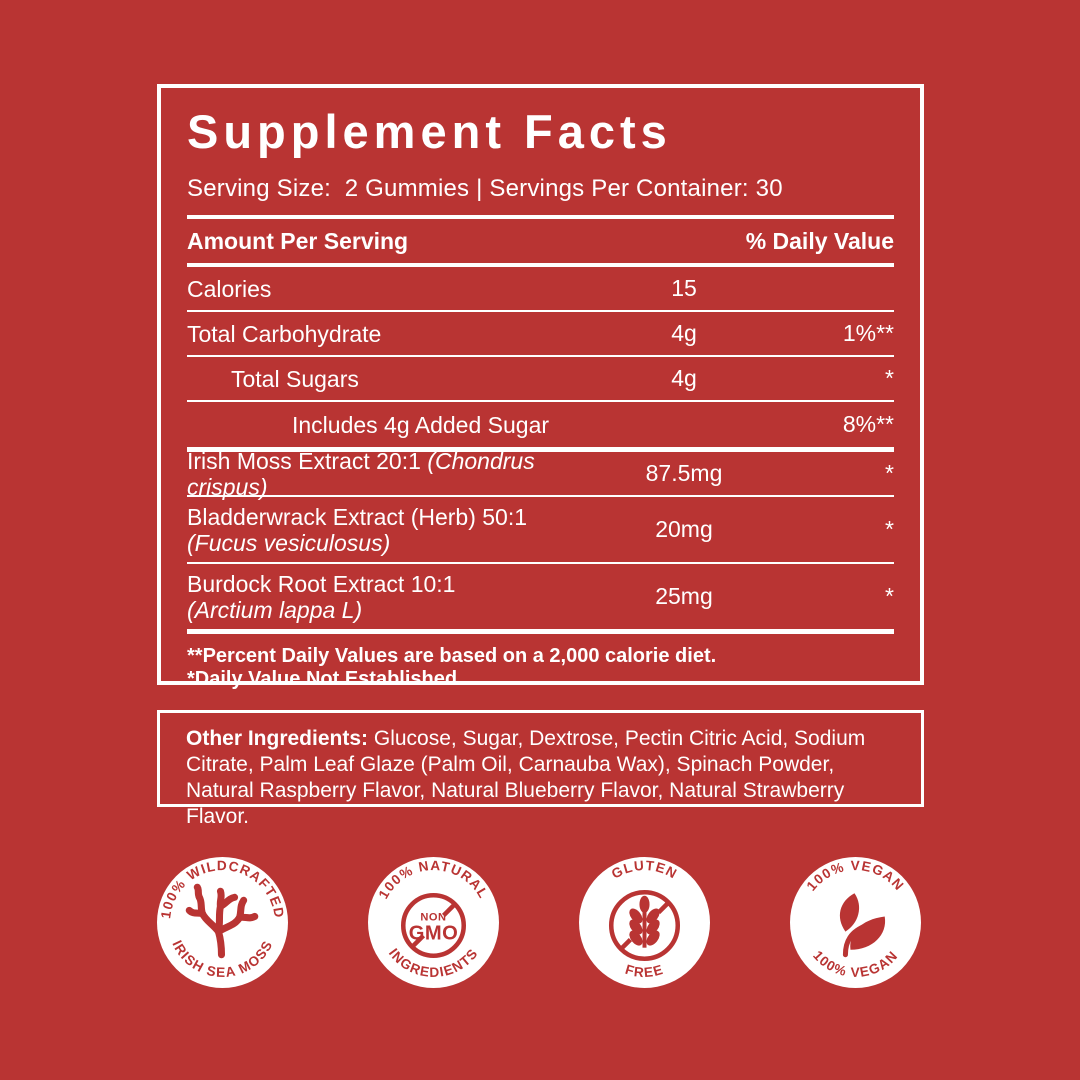 The image size is (1080, 1080). What do you see at coordinates (307, 460) in the screenshot?
I see `nutrient-name: Irish Moss Extract 20:1` at bounding box center [307, 460].